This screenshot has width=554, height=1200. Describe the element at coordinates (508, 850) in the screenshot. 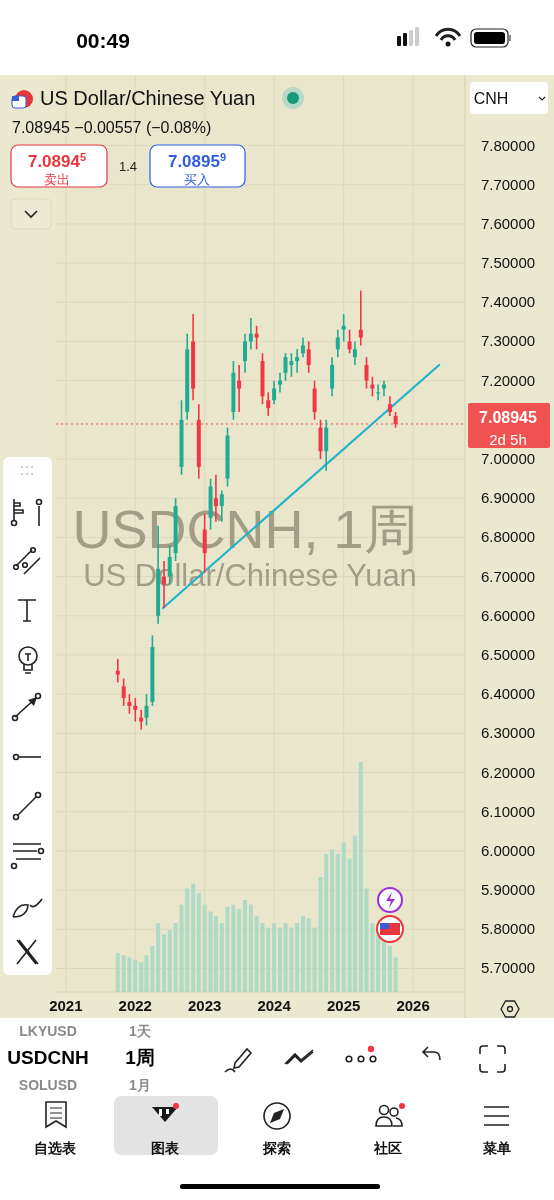

I see `y-tick-label: 6.00000` at that location.